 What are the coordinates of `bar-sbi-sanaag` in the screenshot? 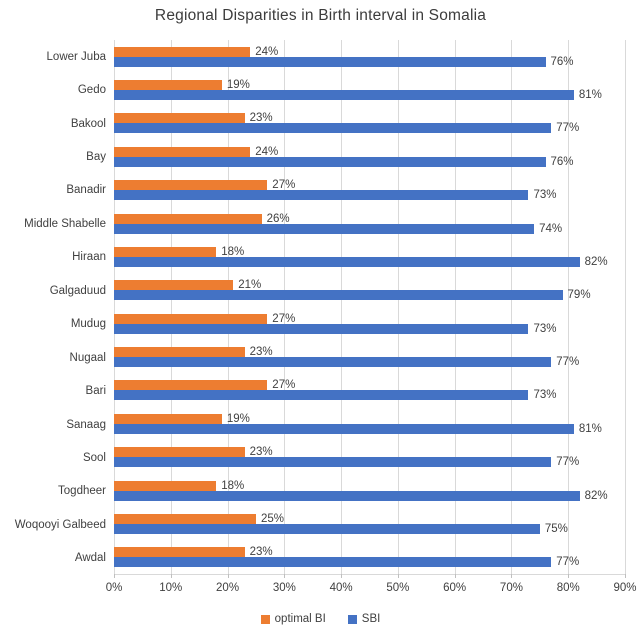 It's located at (344, 428).